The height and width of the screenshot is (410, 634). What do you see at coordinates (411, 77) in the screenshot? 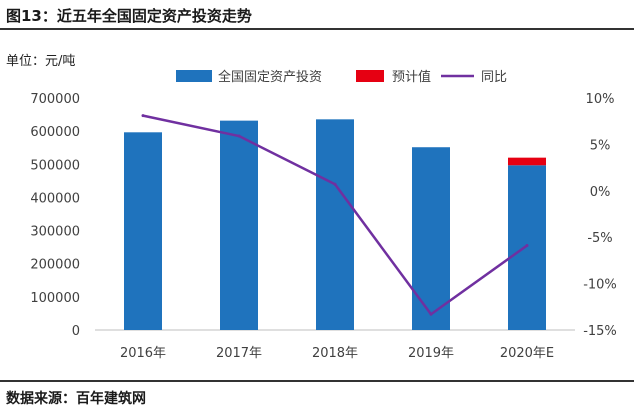
I see `legend-label: 预计值` at bounding box center [411, 77].